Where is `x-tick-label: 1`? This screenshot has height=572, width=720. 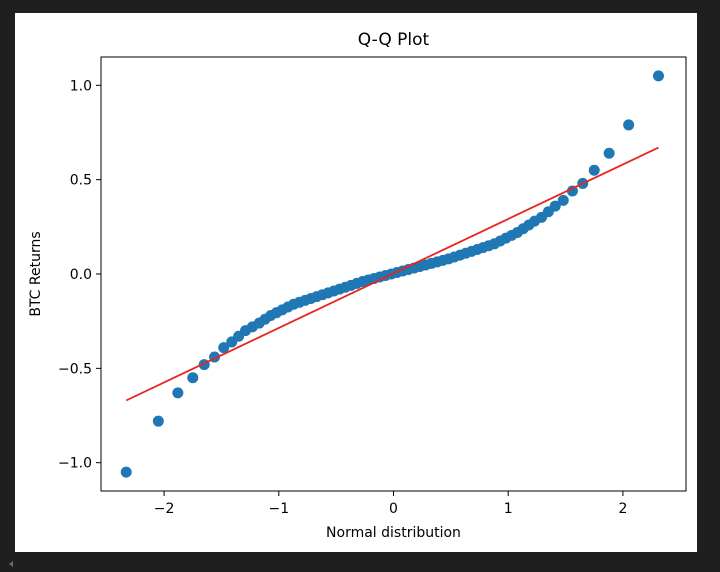 x-tick-label: 1 is located at coordinates (508, 509).